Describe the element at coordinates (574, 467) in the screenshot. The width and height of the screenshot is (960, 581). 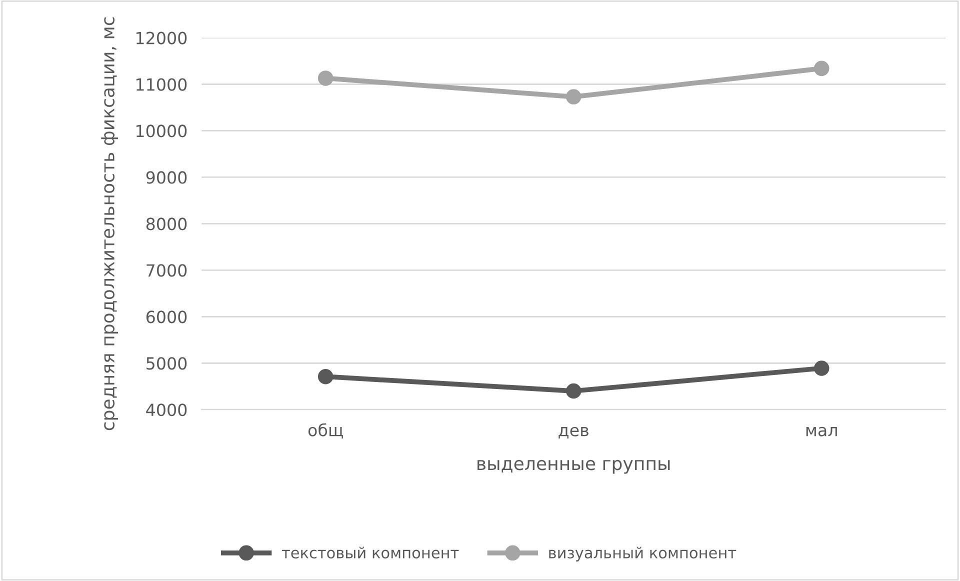
I see `x-axis-title: выделенные группы` at that location.